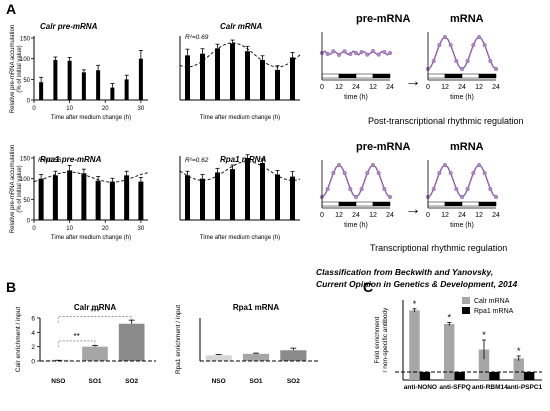  What do you see at coordinates (240, 171) in the screenshot?
I see `fit-curve` at bounding box center [240, 171].